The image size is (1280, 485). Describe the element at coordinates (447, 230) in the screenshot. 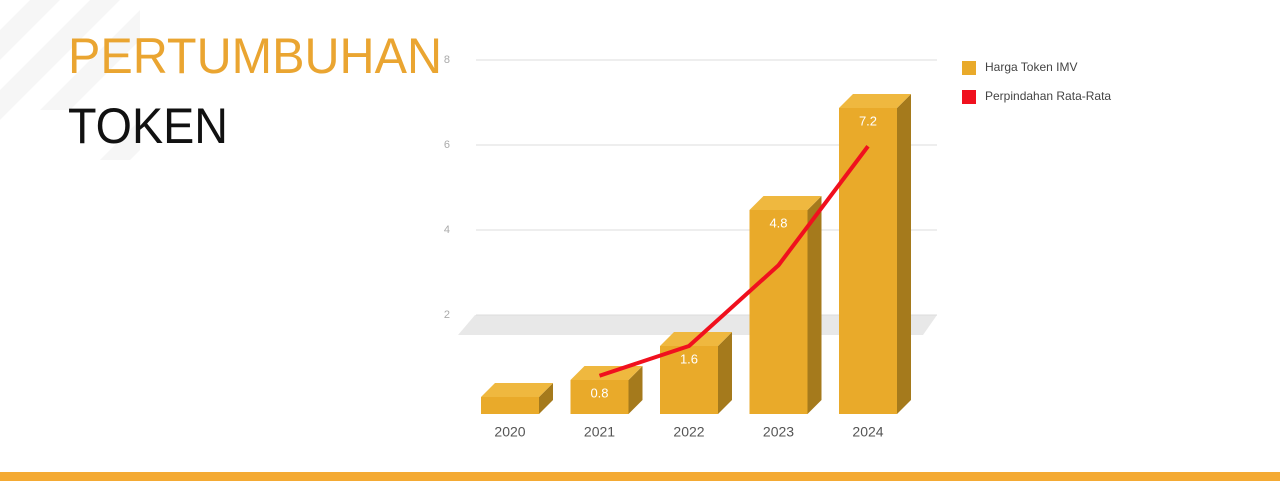

I see `y-tick-label: 4` at that location.